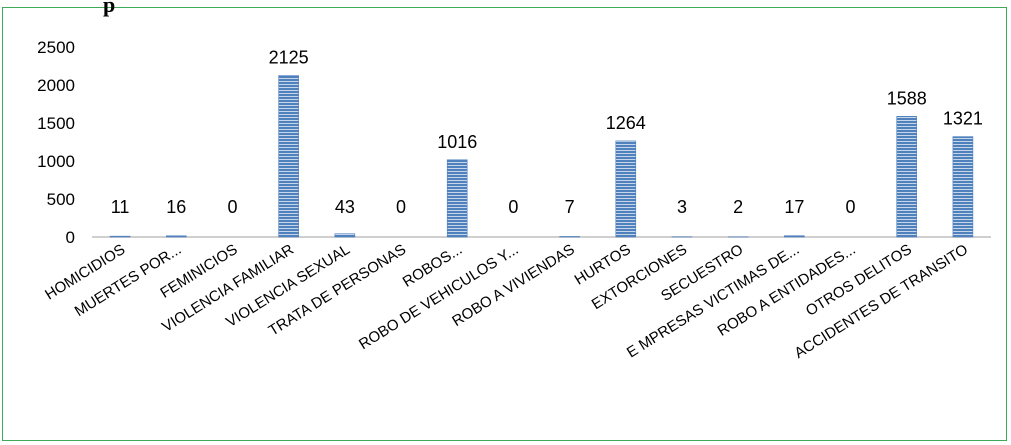 This screenshot has width=1011, height=445. I want to click on x-category-label: EXTORCIONES, so click(639, 277).